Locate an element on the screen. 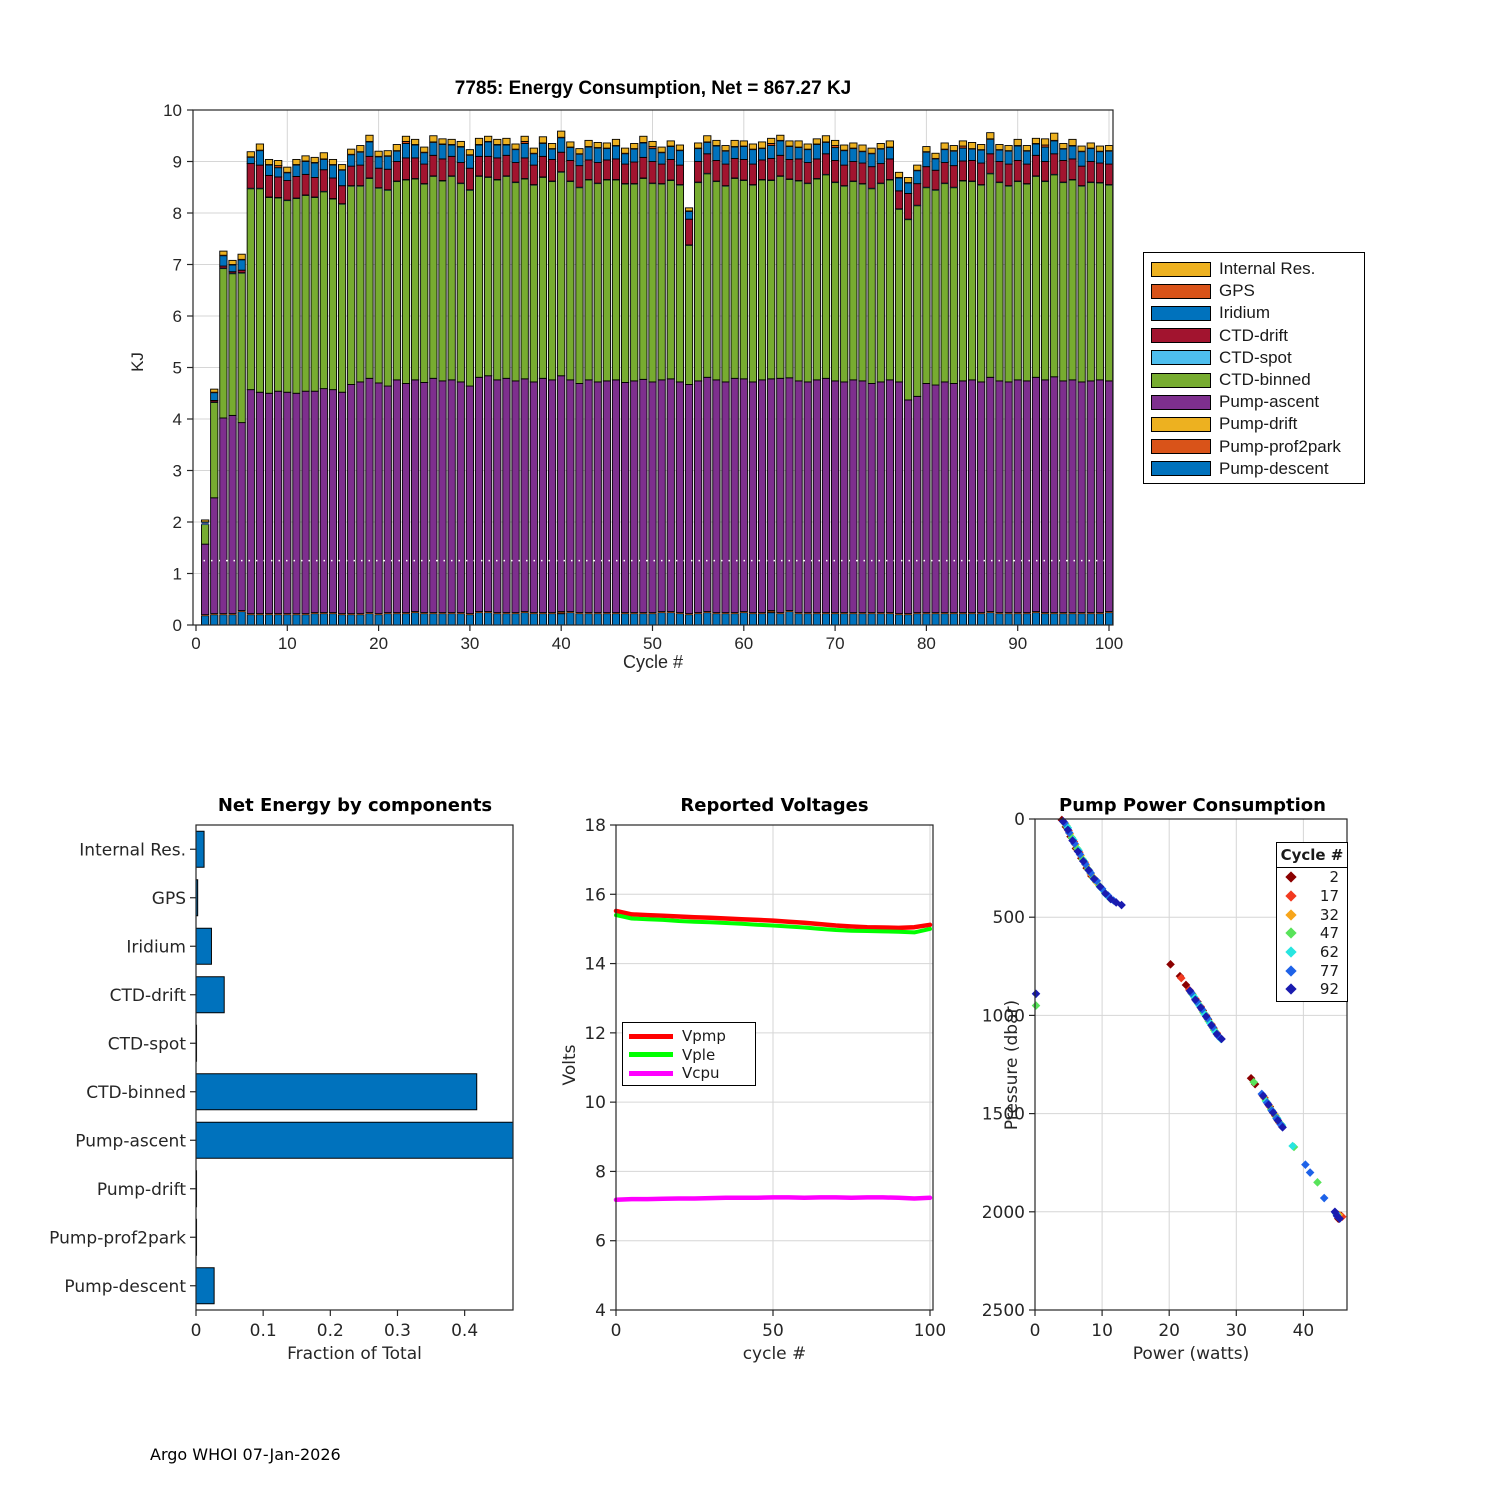 This screenshot has height=1500, width=1500. legend-label: Vpmp is located at coordinates (704, 1036).